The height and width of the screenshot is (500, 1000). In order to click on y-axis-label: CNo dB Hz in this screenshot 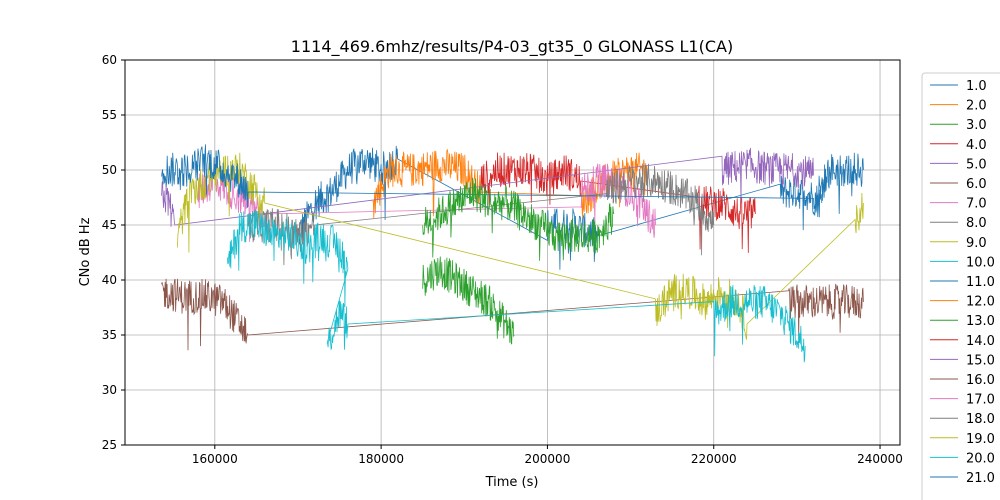, I will do `click(85, 251)`.